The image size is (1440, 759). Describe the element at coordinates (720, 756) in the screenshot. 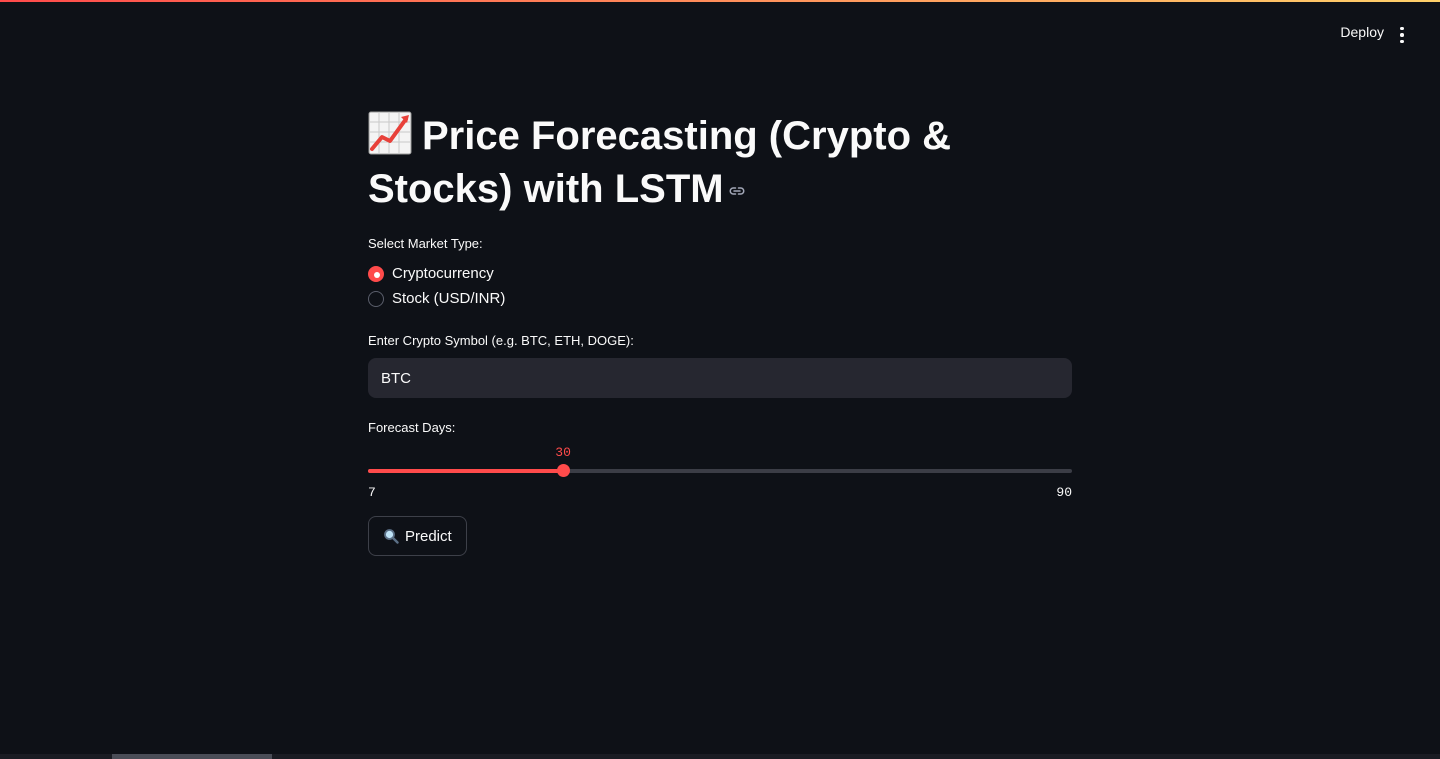

I see `horizontal-scrollbar` at that location.